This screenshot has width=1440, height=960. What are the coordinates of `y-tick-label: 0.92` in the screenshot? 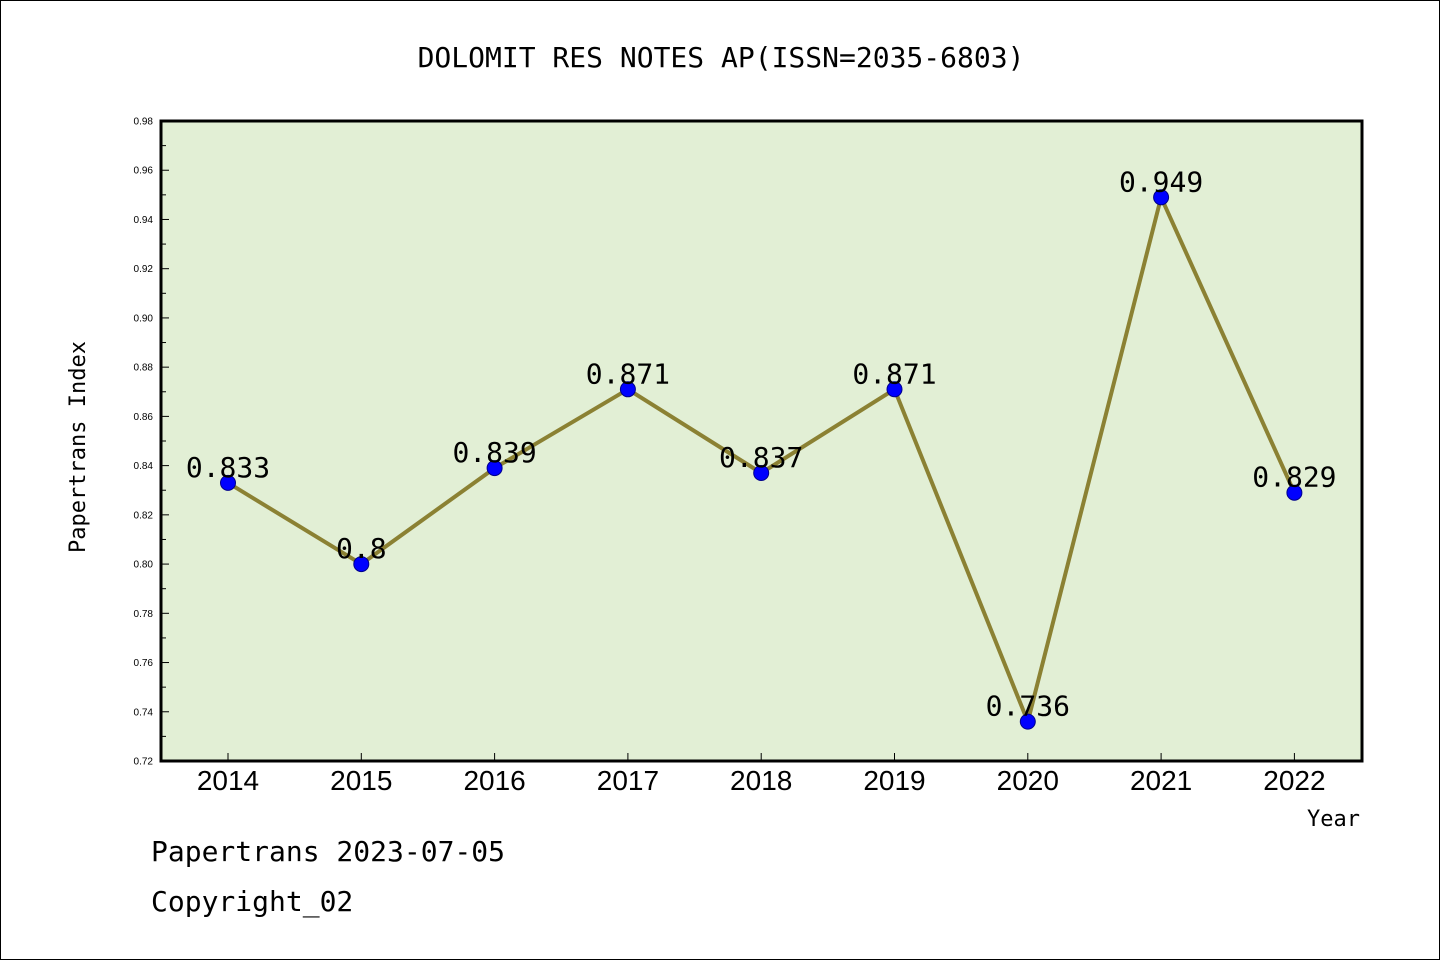 It's located at (144, 269).